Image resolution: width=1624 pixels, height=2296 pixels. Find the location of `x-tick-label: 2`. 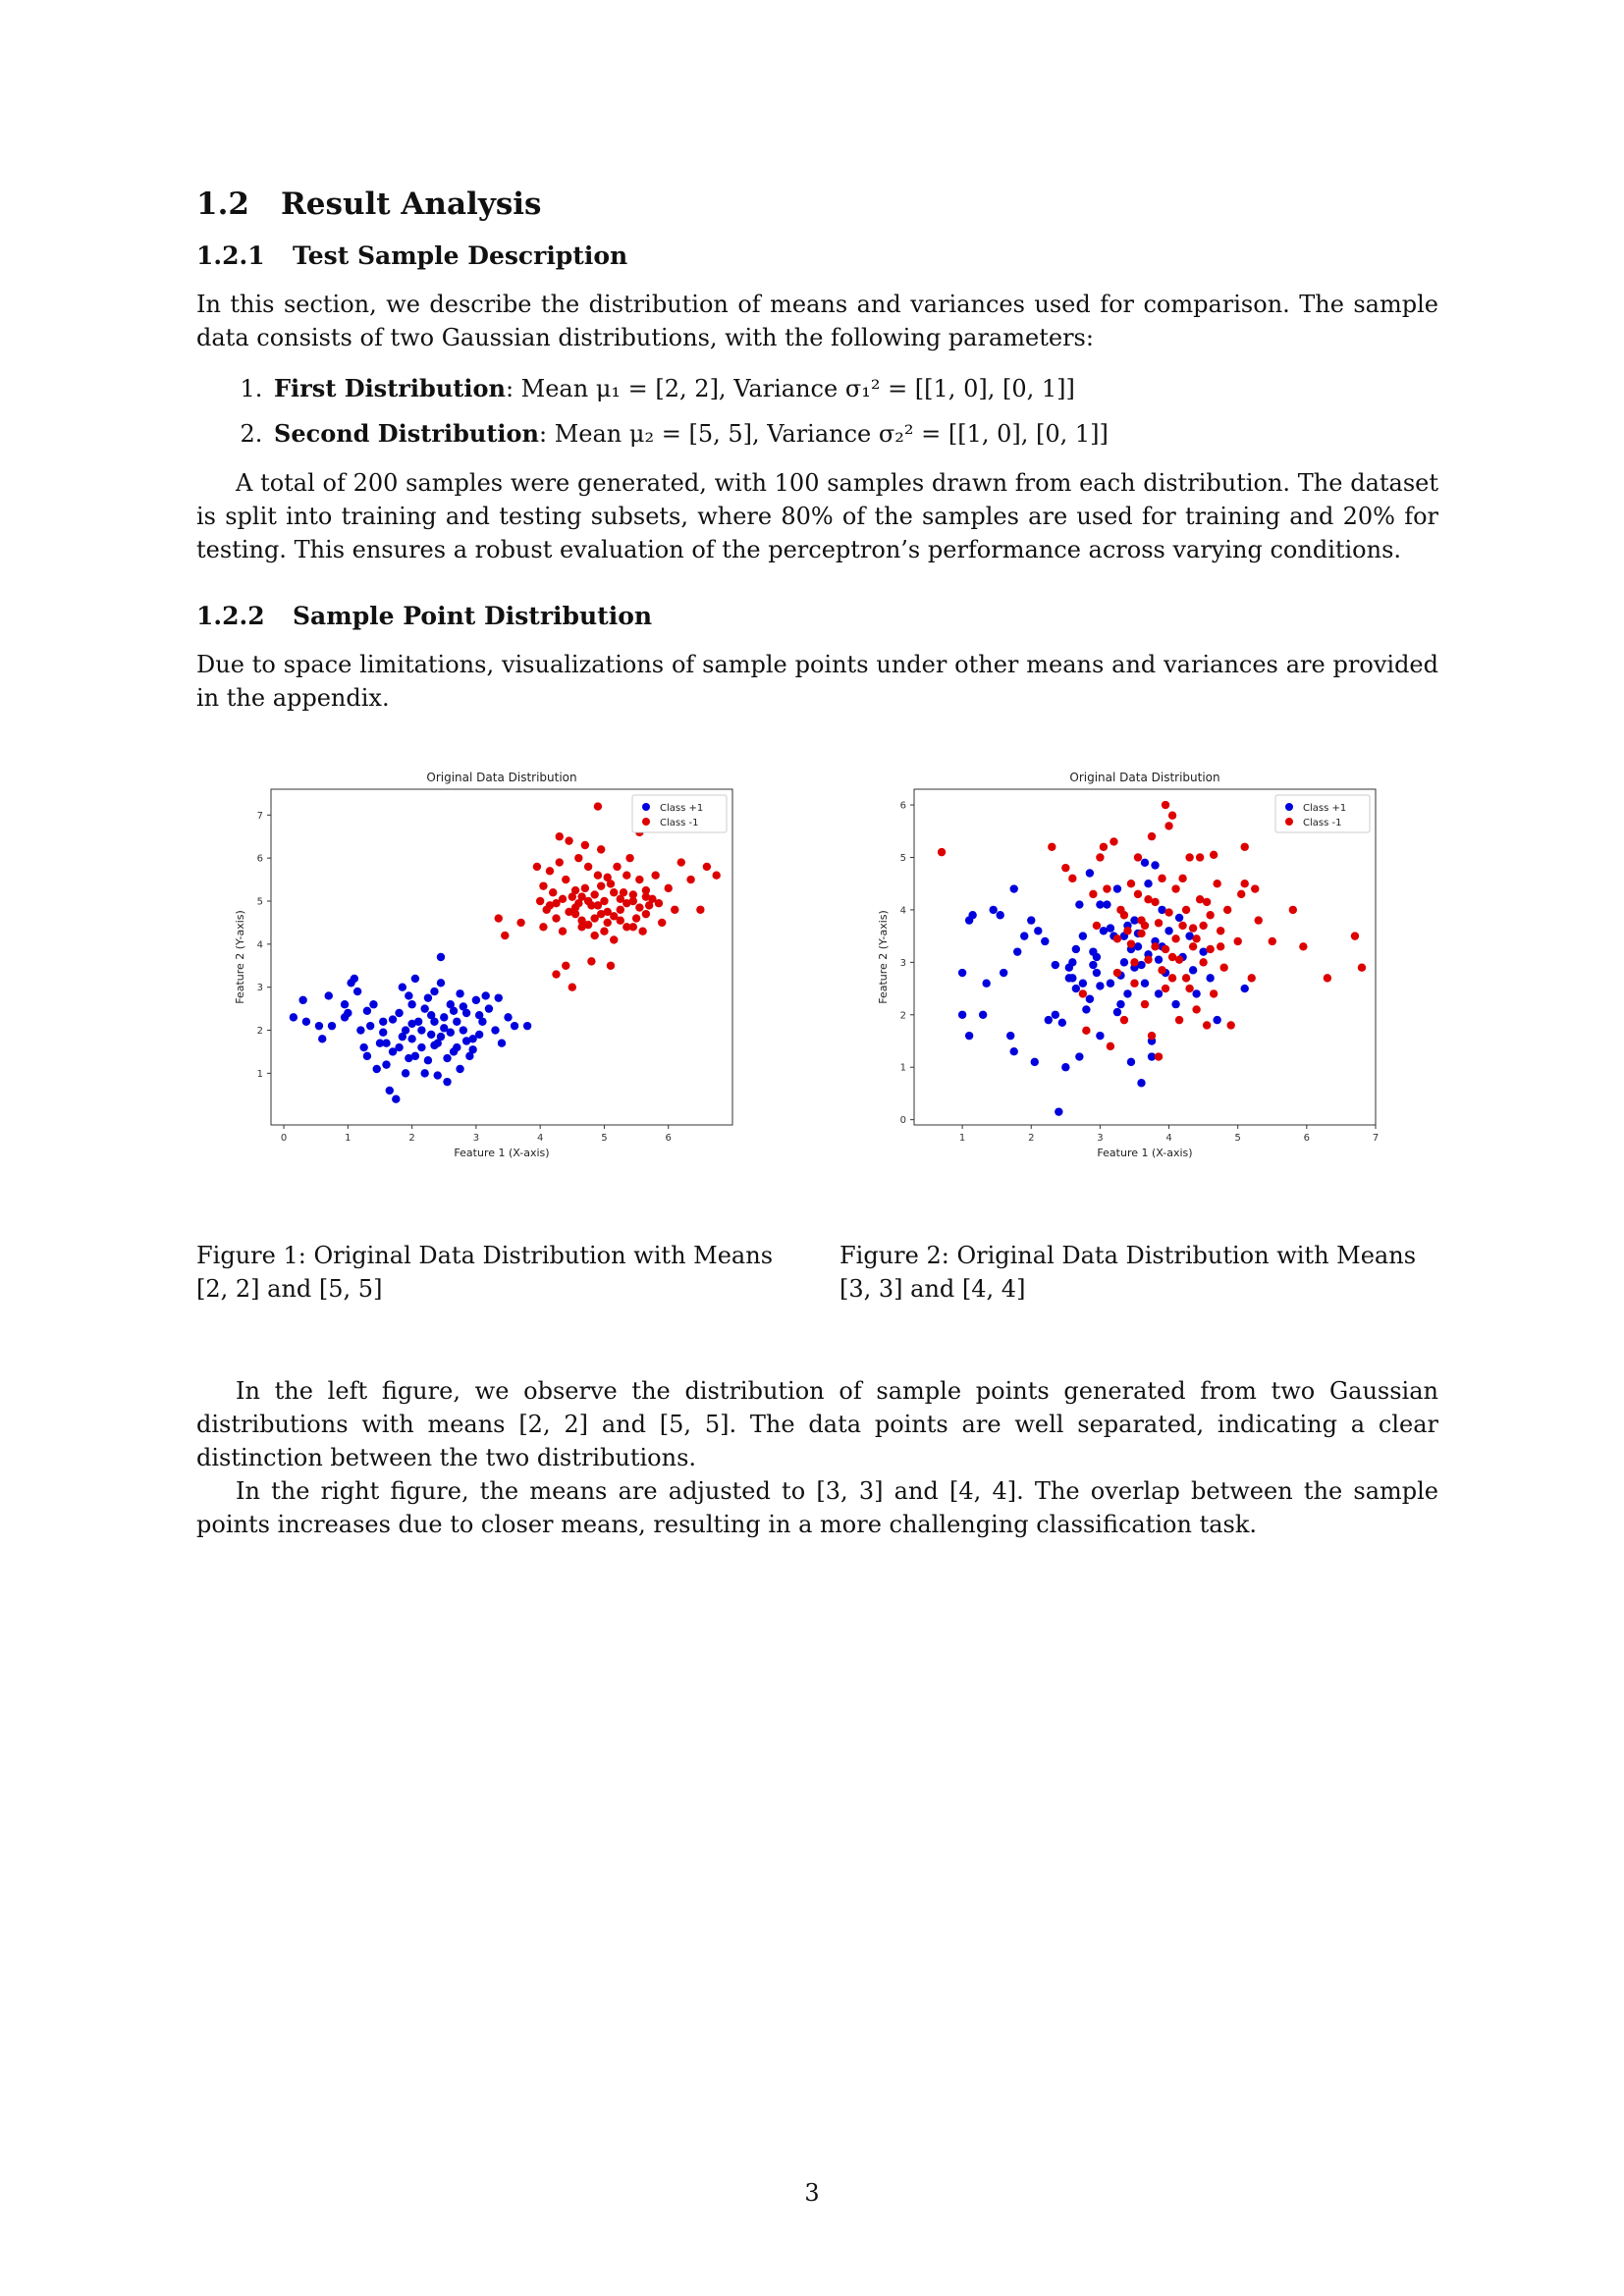

x-tick-label: 2 is located at coordinates (1031, 1138).